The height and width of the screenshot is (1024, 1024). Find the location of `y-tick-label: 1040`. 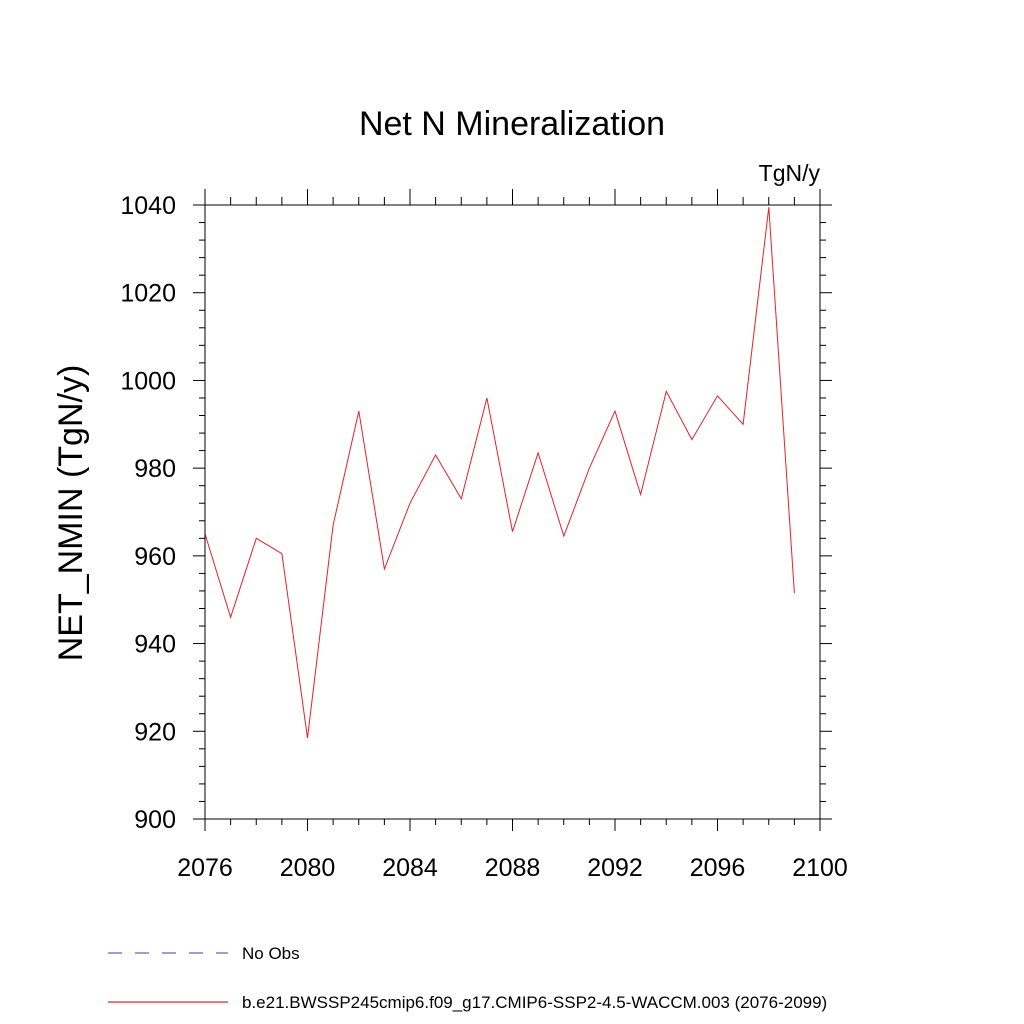

y-tick-label: 1040 is located at coordinates (148, 206).